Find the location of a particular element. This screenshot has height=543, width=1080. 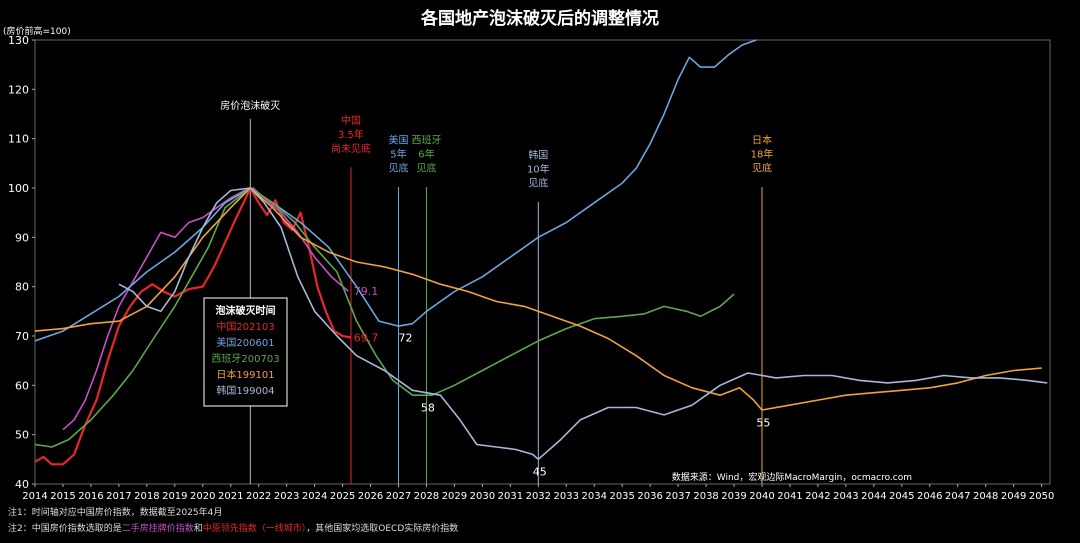

vline-label-4: 韩国 is located at coordinates (538, 154).